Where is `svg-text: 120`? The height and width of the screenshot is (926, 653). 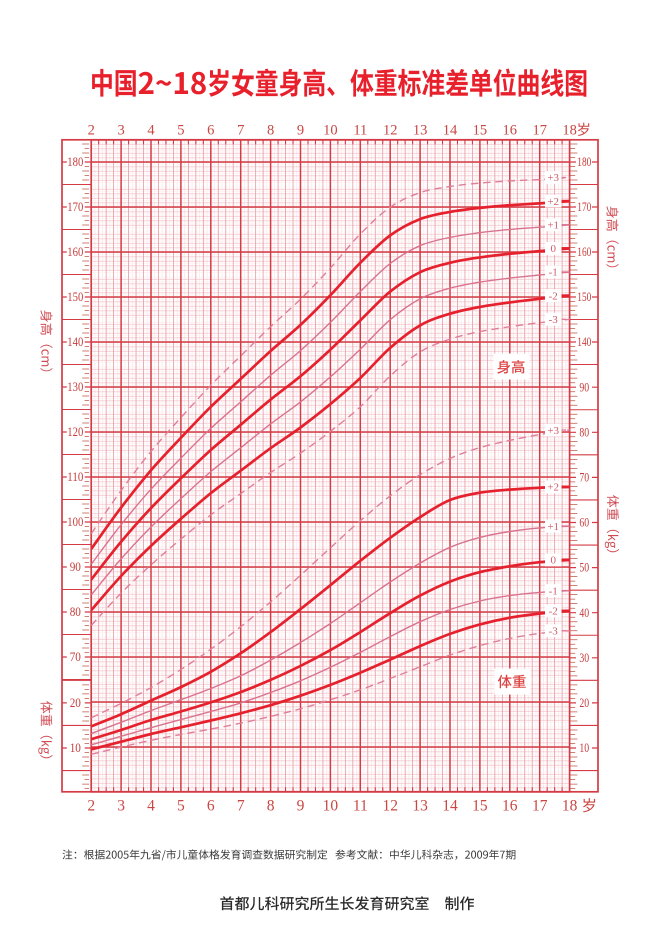 svg-text: 120 is located at coordinates (75, 432).